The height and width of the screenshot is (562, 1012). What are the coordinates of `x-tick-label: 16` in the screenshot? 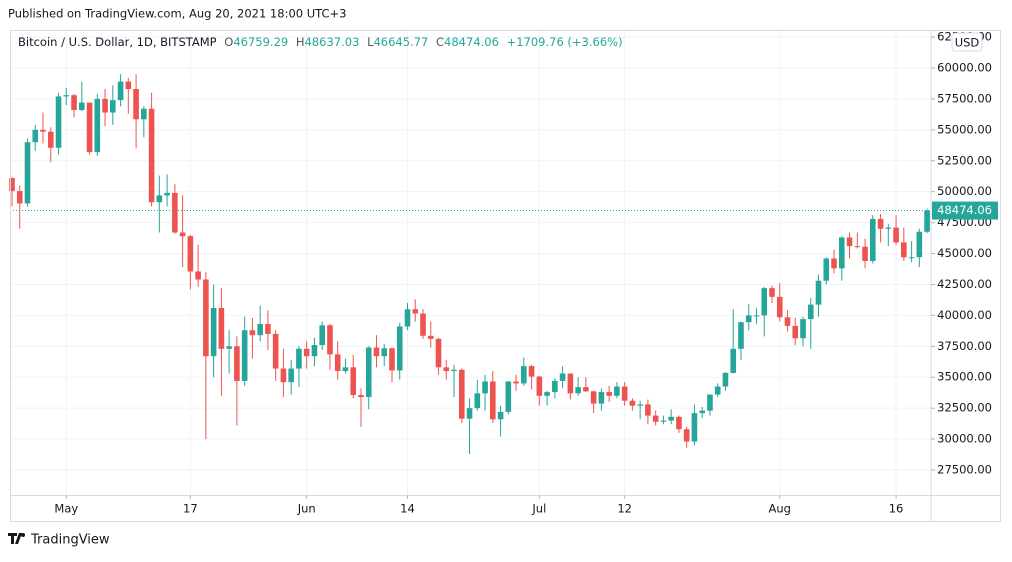 It's located at (896, 509).